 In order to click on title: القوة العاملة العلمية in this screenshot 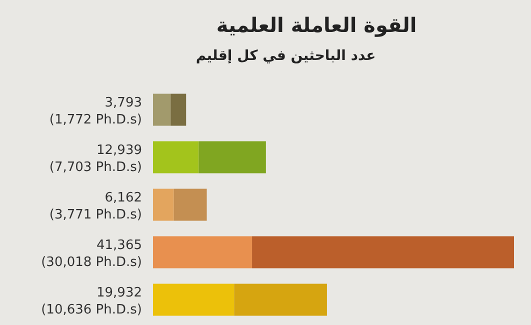, I will do `click(316, 25)`.